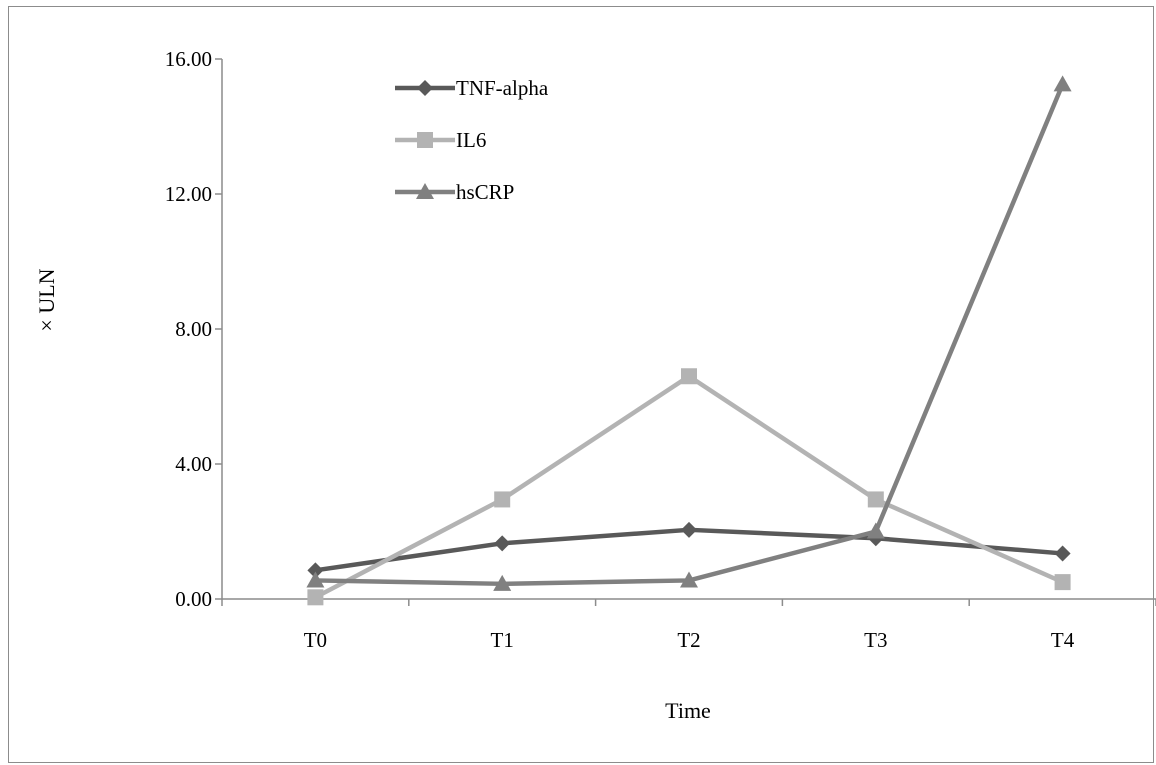 Image resolution: width=1156 pixels, height=765 pixels. I want to click on y-tick-label: 0.00, so click(193, 599).